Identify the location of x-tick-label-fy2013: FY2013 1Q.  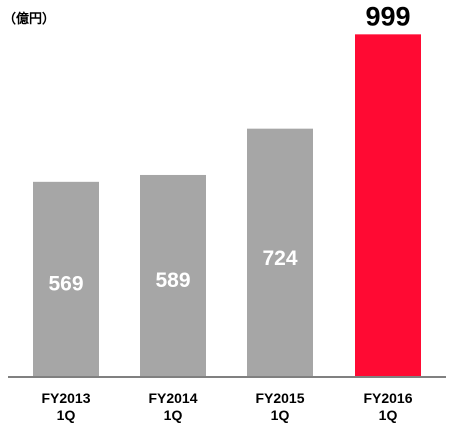
(65, 406).